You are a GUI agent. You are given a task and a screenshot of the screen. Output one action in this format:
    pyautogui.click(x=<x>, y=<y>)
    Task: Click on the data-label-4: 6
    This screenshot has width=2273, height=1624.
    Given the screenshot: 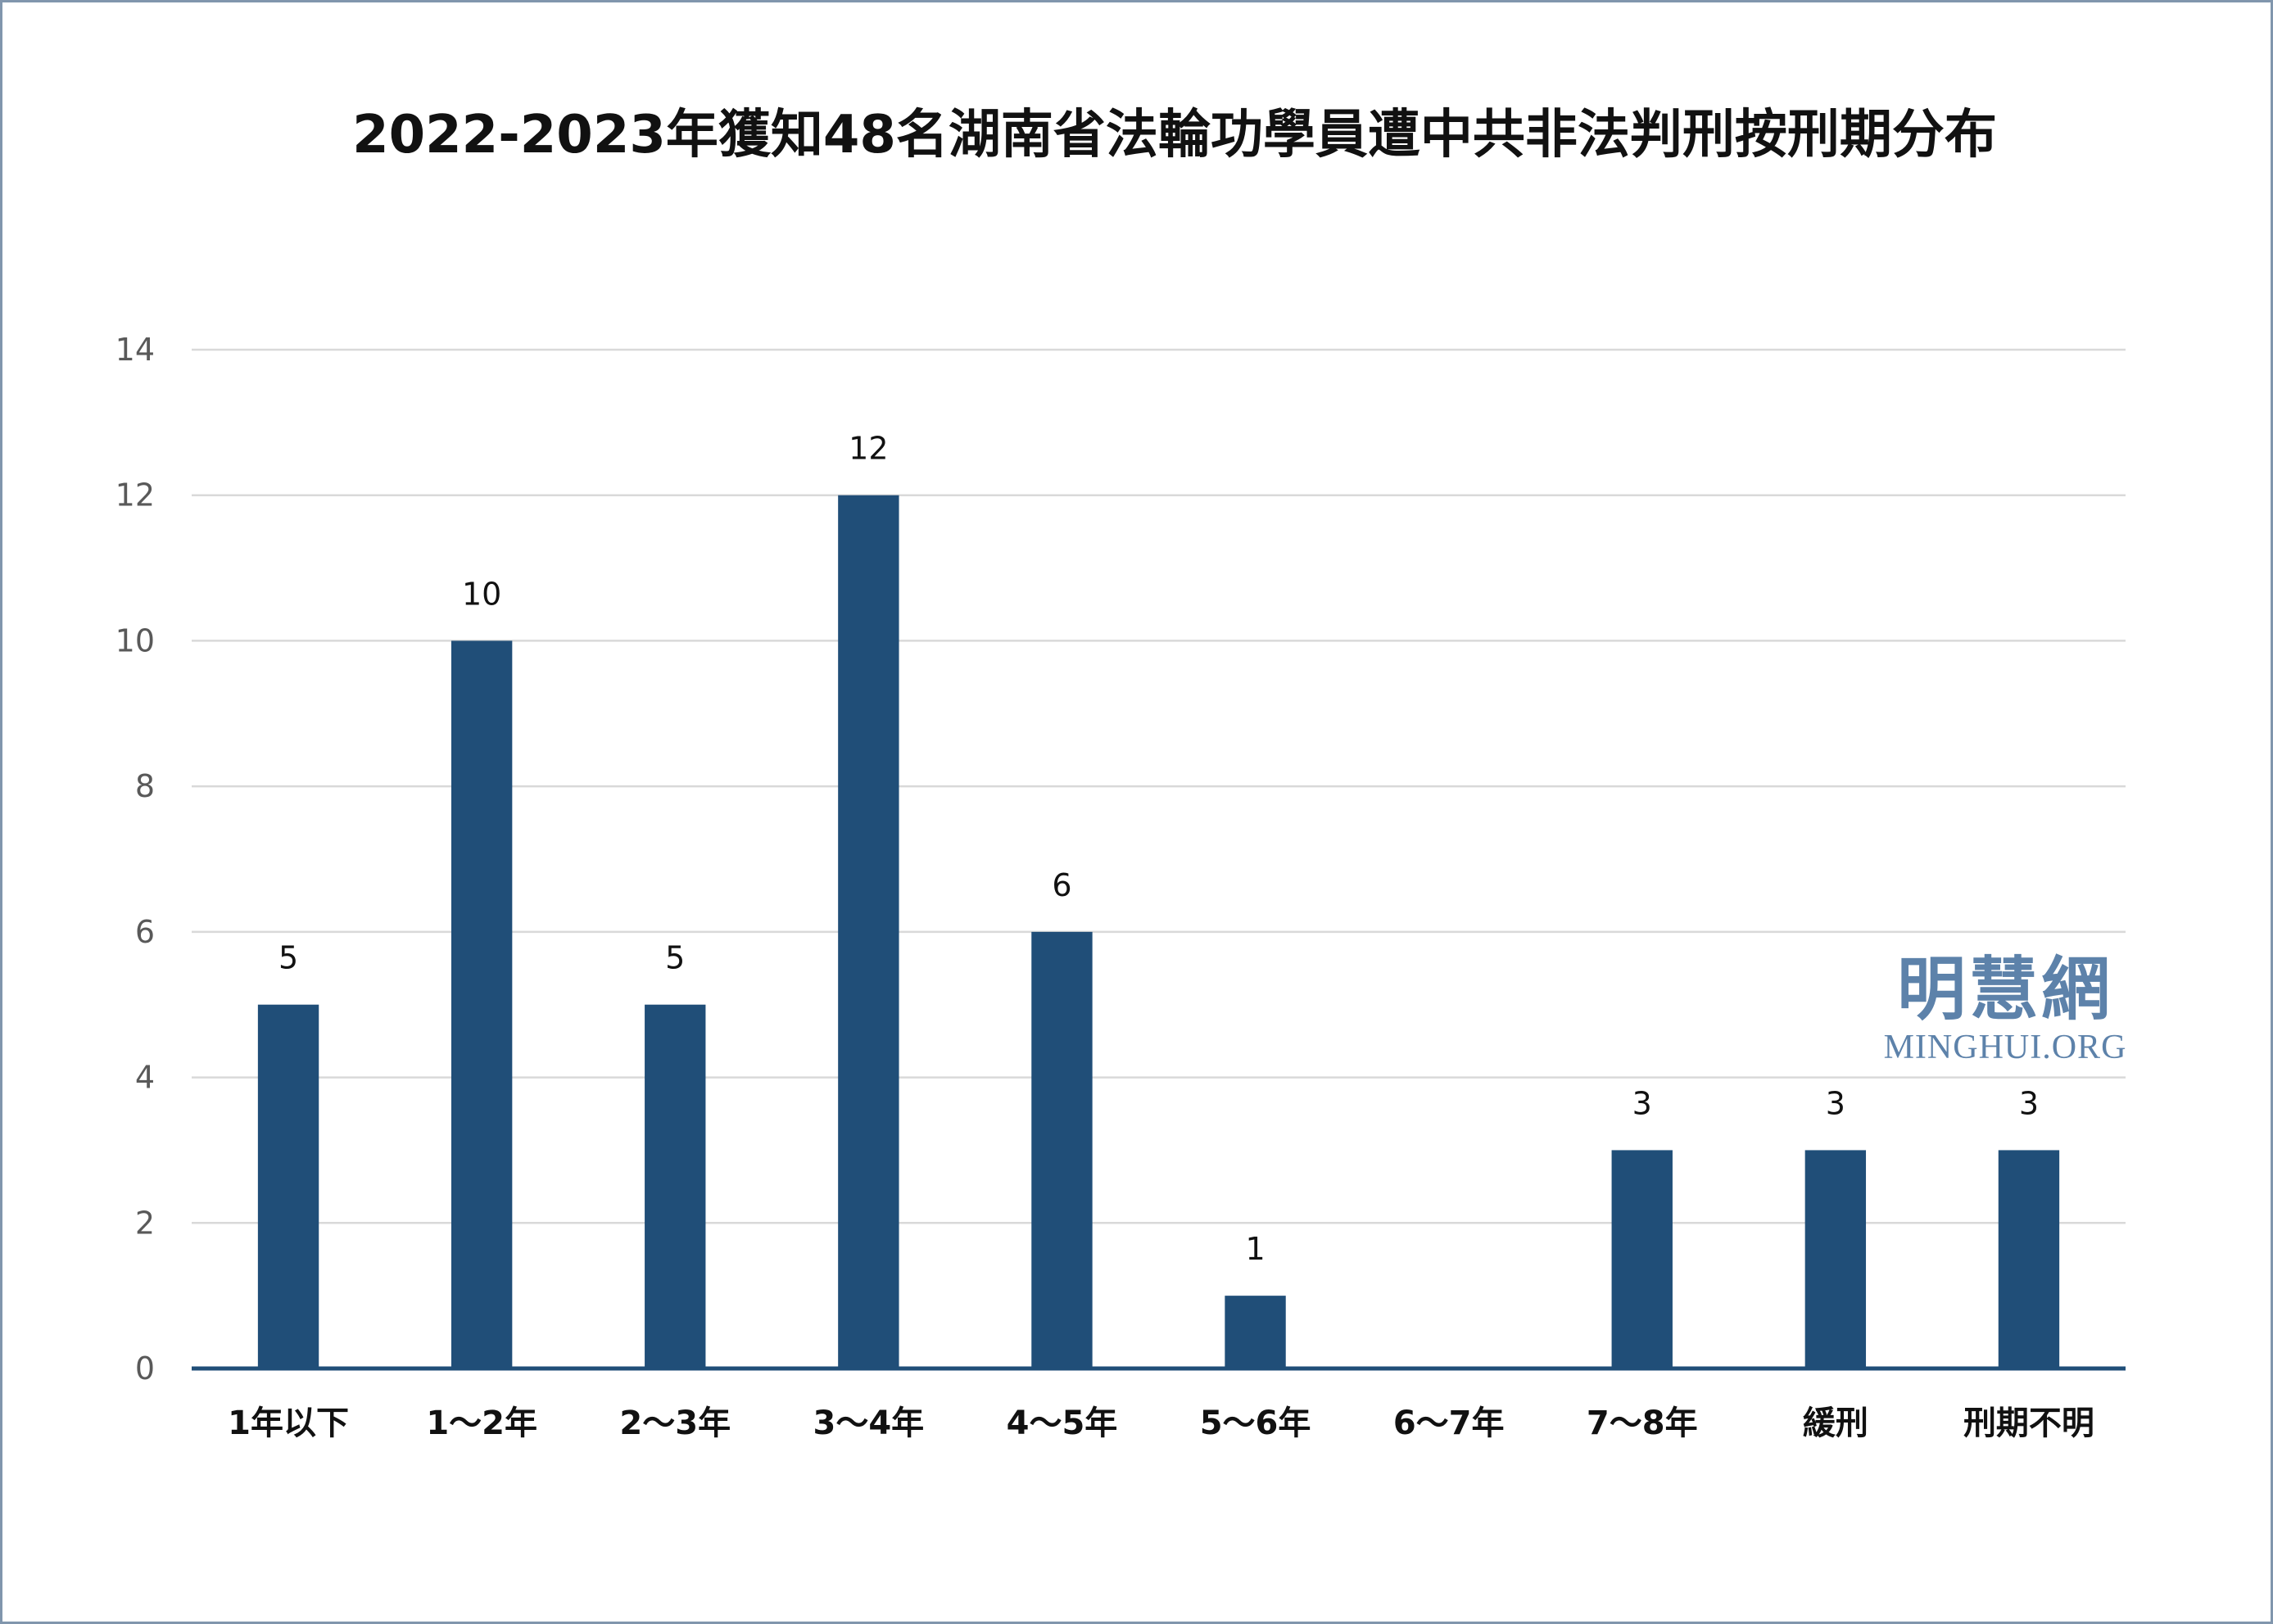 What is the action you would take?
    pyautogui.click(x=1061, y=885)
    